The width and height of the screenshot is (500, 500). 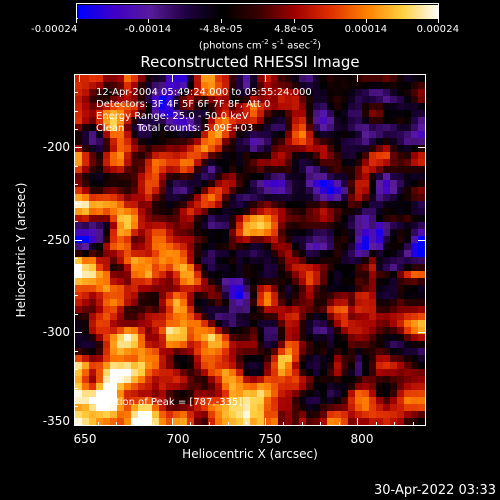 What do you see at coordinates (260, 45) in the screenshot?
I see `colorbar-units: (photons cm-2 s-1 asec-2)` at bounding box center [260, 45].